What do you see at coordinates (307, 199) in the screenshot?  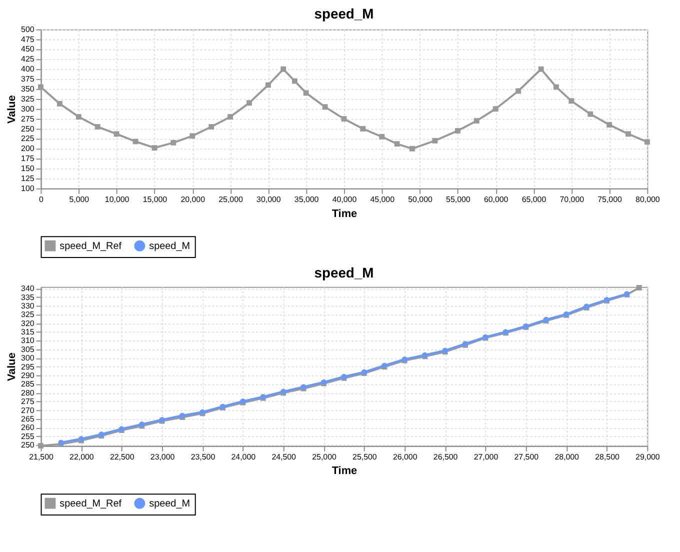 I see `x-tick-label: 35,000` at bounding box center [307, 199].